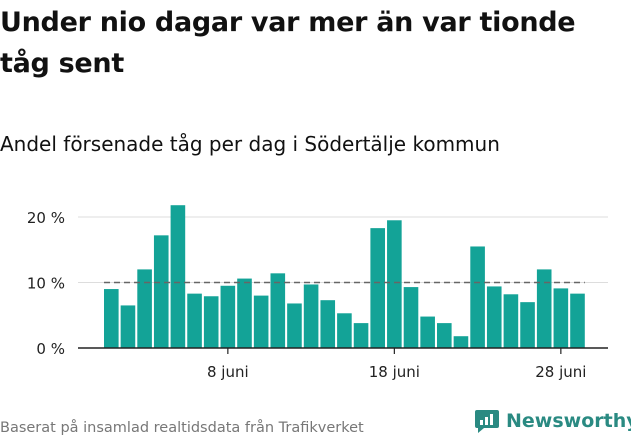 This screenshot has height=439, width=631. I want to click on brand-logo: Newsworthy, so click(552, 421).